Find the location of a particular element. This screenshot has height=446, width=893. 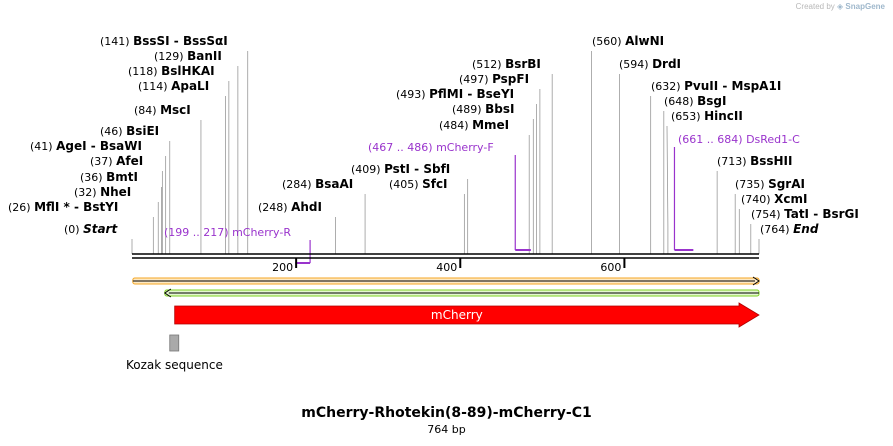

site-label-bbsi: (489) BbsI is located at coordinates (483, 109).